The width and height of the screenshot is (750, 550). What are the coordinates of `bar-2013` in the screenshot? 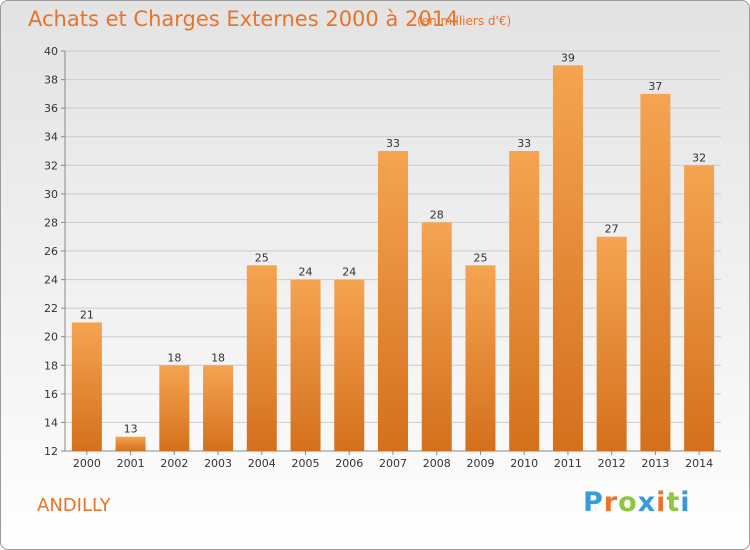 It's located at (655, 272).